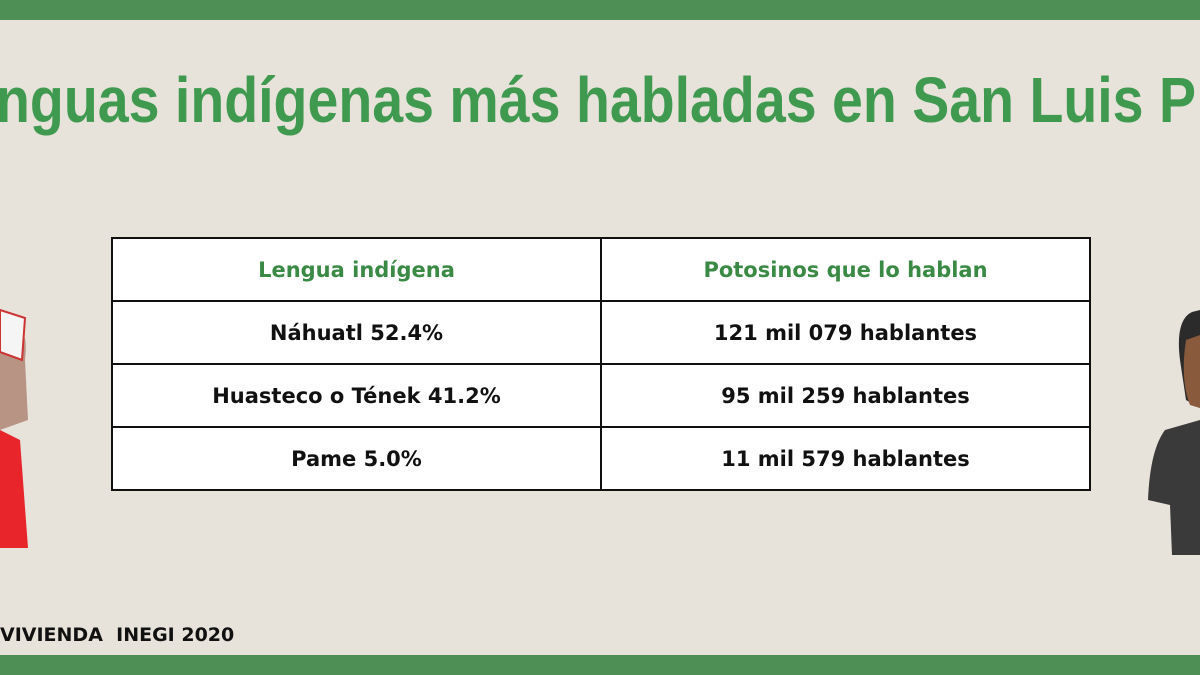 This screenshot has height=675, width=1200. I want to click on header-cell: Potosinos que lo hablan, so click(845, 269).